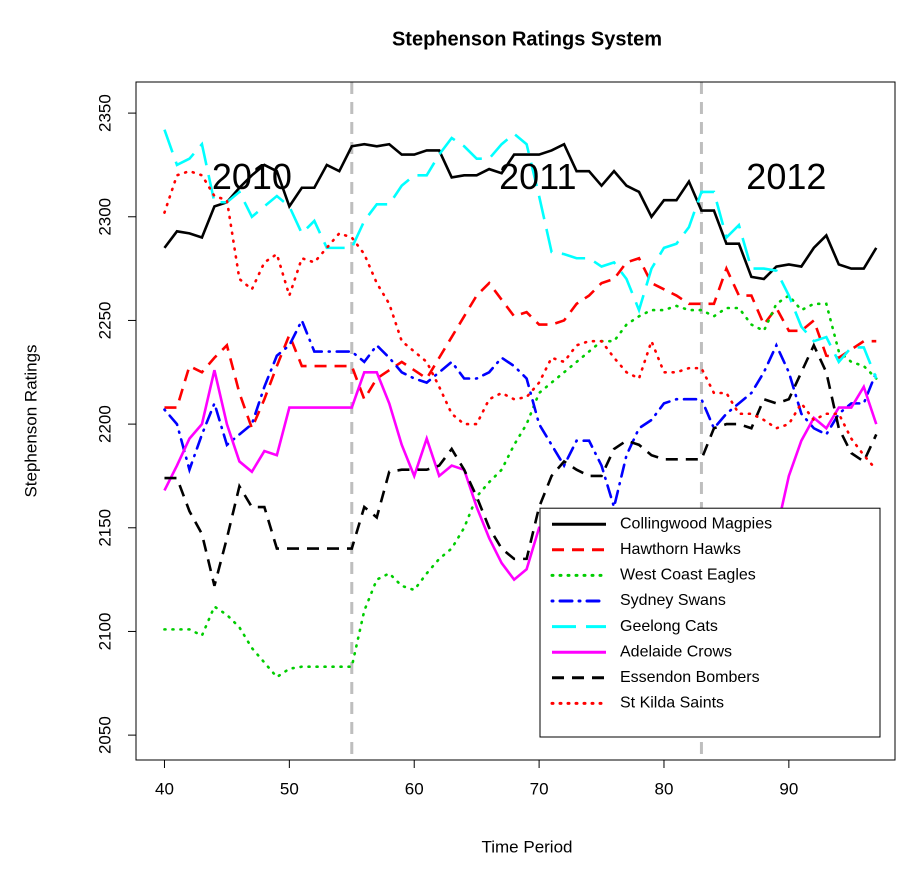 This screenshot has height=889, width=897. Describe the element at coordinates (526, 846) in the screenshot. I see `x-axis-label: Time Period` at that location.